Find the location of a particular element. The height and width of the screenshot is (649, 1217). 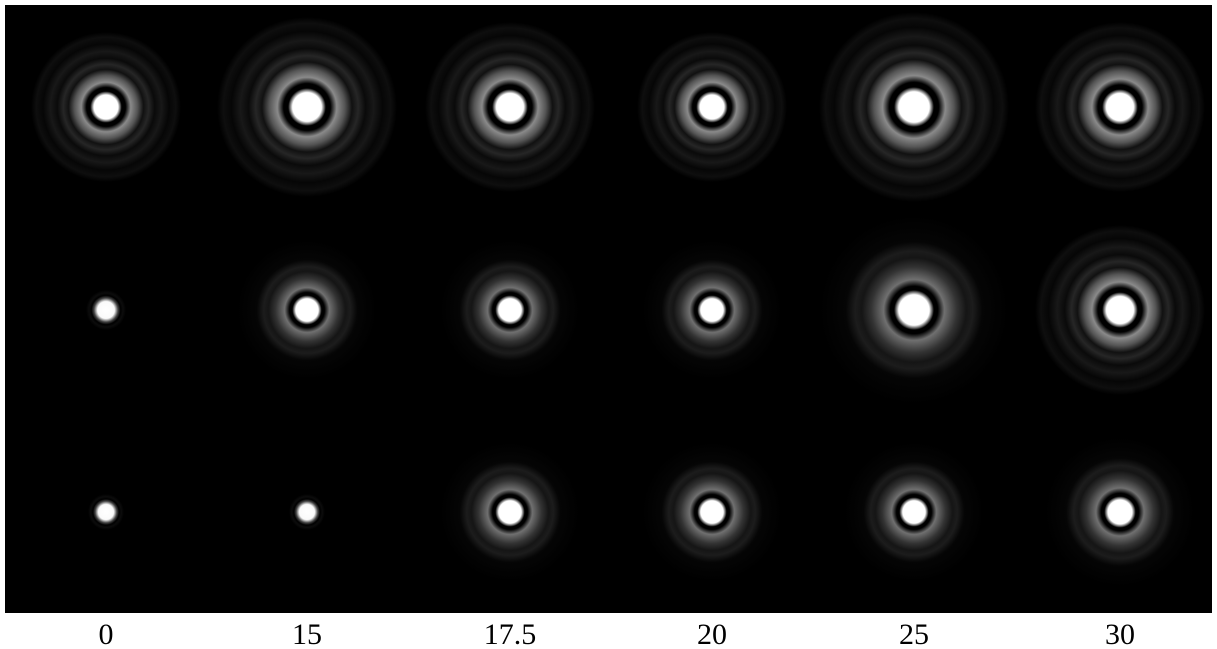

column-label: 0 is located at coordinates (106, 633).